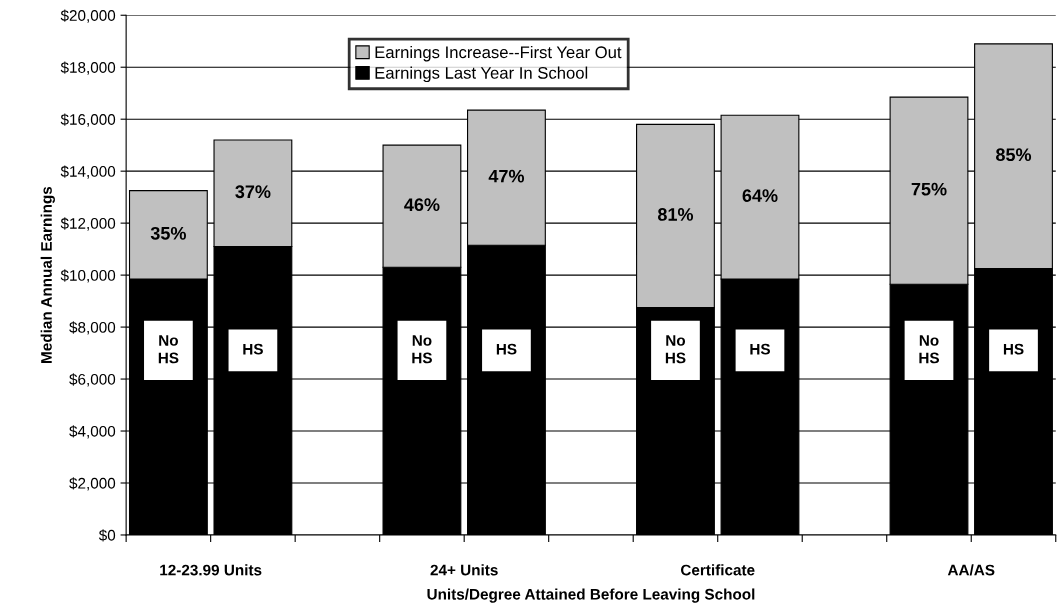  Describe the element at coordinates (92, 380) in the screenshot. I see `y-tick-label: $6,000` at that location.